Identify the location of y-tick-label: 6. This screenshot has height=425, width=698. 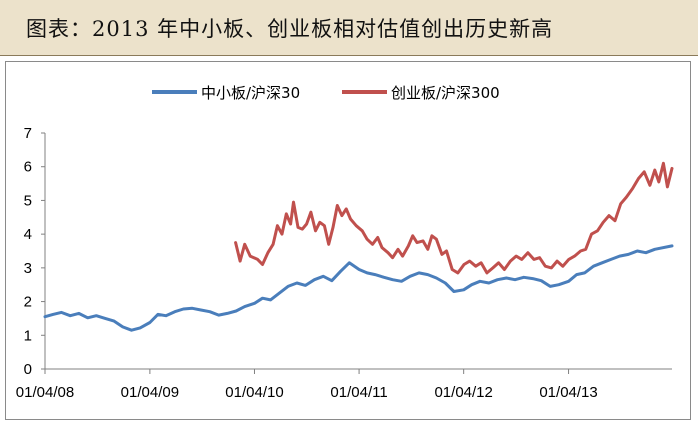
(28, 167).